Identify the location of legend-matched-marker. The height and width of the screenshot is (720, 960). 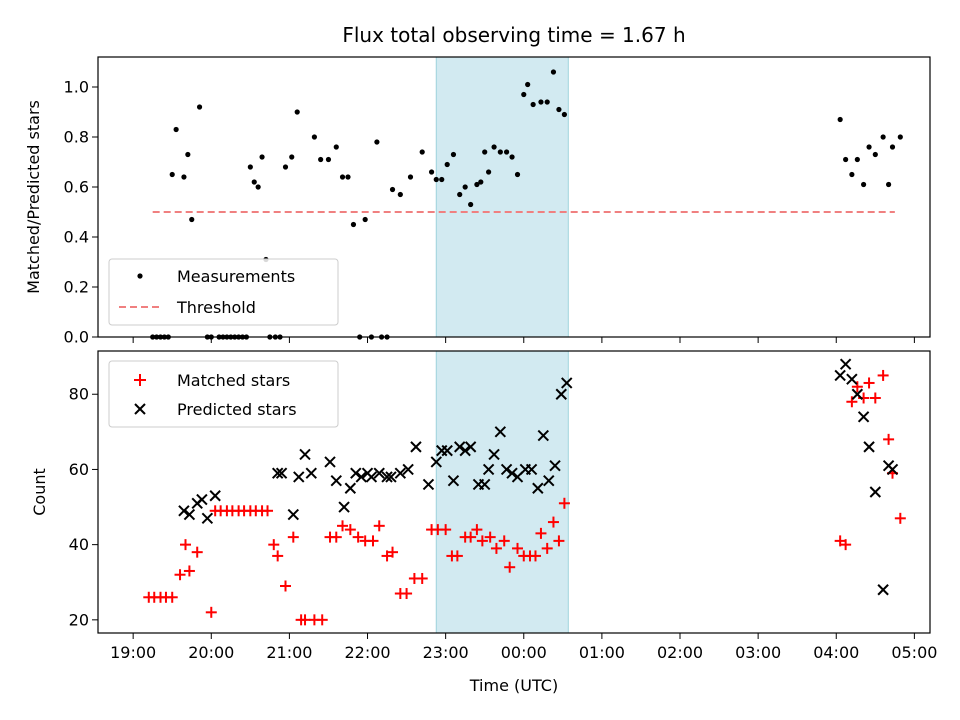
(140, 380).